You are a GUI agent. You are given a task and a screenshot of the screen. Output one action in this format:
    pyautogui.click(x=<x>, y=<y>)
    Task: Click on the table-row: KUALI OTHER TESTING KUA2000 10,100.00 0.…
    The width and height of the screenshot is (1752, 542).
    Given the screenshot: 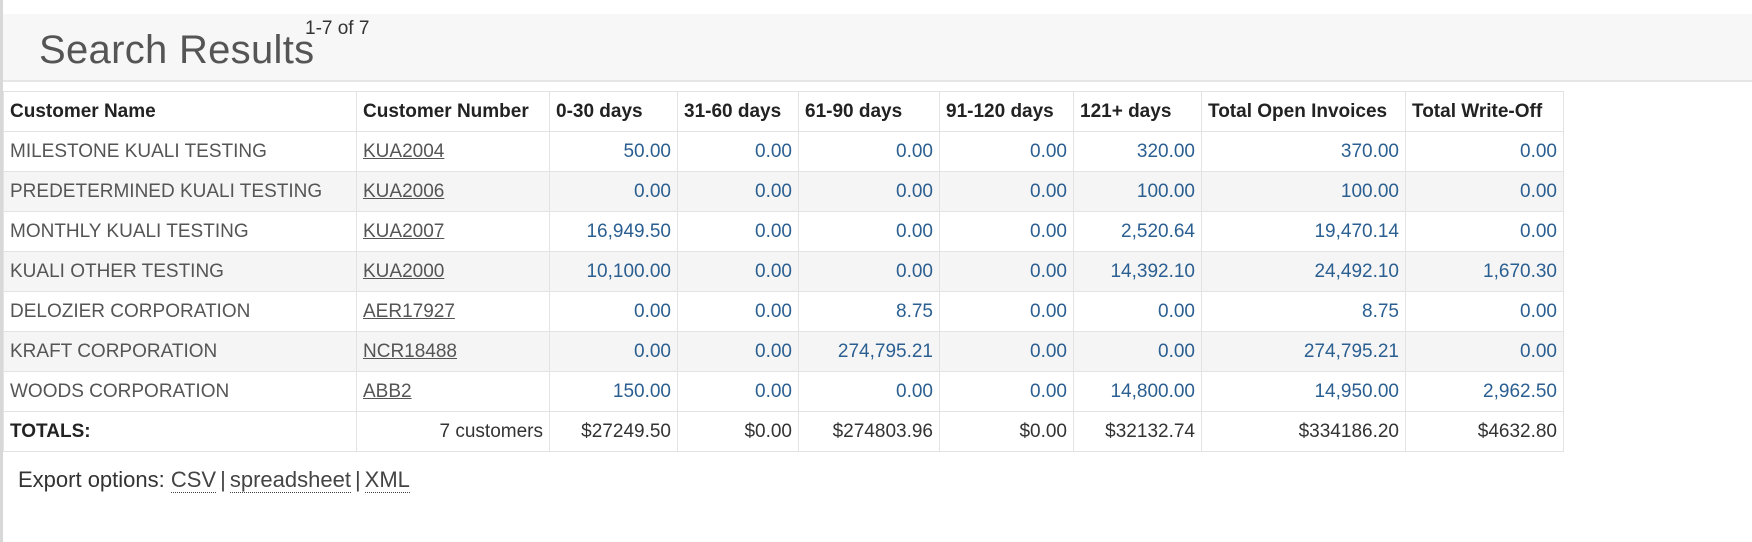 What is the action you would take?
    pyautogui.click(x=783, y=271)
    